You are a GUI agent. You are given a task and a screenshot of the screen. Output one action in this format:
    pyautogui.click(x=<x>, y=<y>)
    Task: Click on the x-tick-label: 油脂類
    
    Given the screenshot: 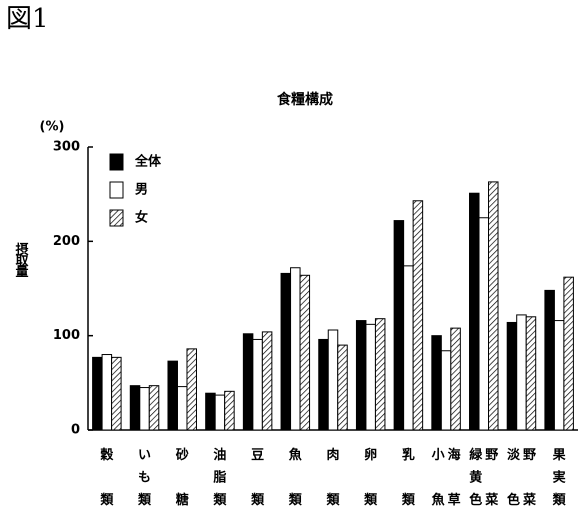 What is the action you would take?
    pyautogui.click(x=219, y=477)
    